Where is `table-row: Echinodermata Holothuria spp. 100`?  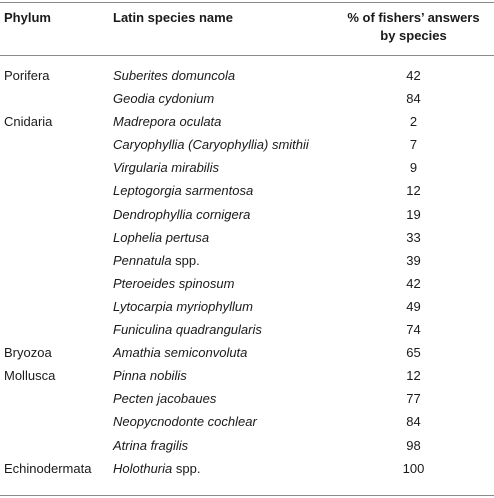 table-row: Echinodermata Holothuria spp. 100 is located at coordinates (247, 468).